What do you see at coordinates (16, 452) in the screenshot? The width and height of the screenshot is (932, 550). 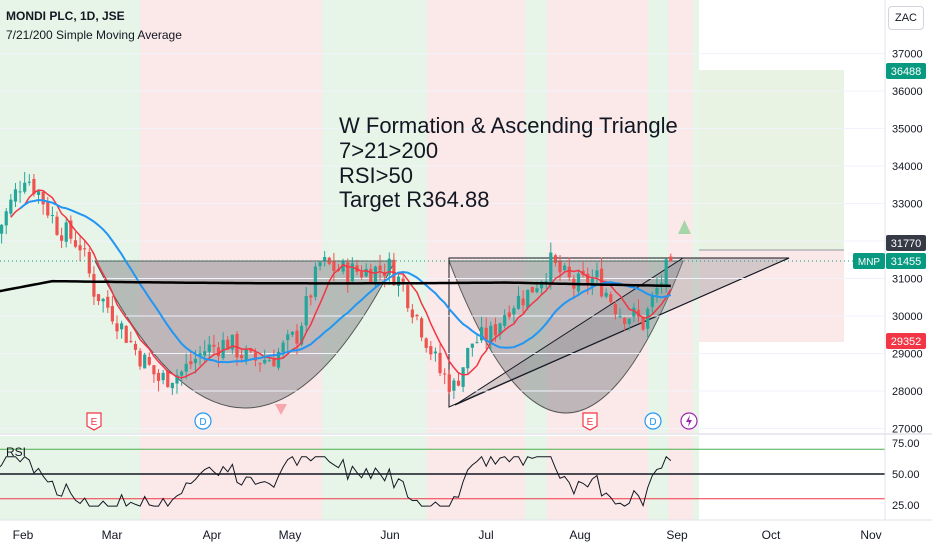 I see `rsi-label: RSI` at bounding box center [16, 452].